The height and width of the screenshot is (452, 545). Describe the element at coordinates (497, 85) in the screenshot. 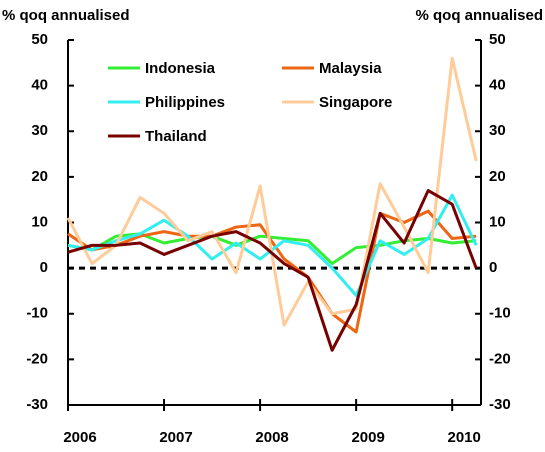

I see `y2-tick-label: 40` at that location.